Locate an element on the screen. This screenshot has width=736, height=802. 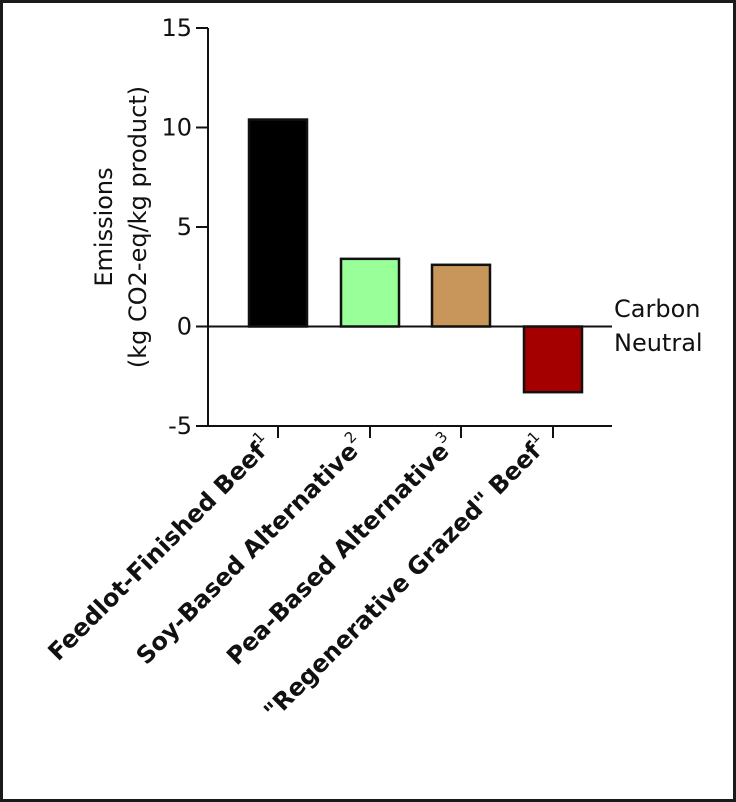
y-tick-label: 10 is located at coordinates (176, 128).